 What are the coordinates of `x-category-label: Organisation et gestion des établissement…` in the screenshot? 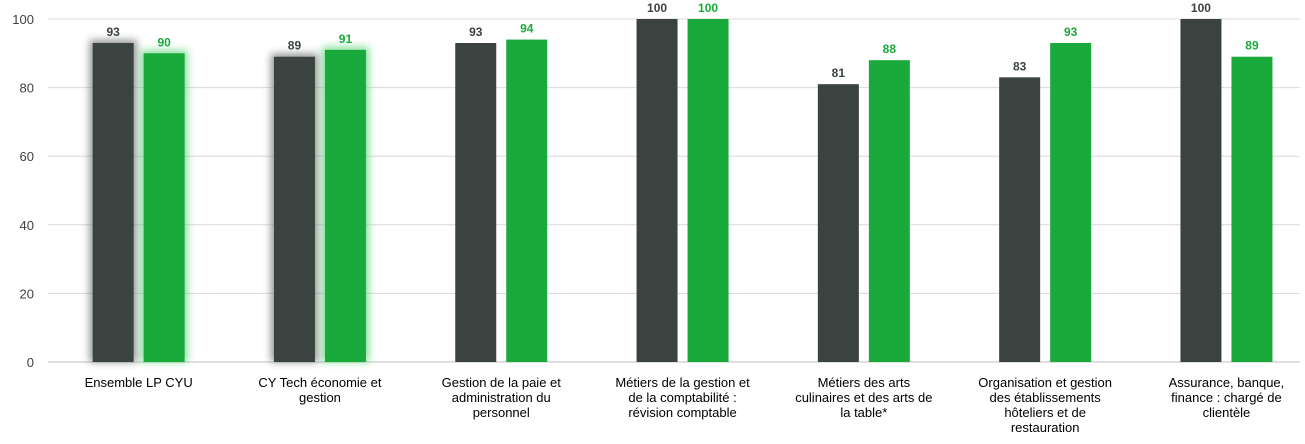 It's located at (1045, 405).